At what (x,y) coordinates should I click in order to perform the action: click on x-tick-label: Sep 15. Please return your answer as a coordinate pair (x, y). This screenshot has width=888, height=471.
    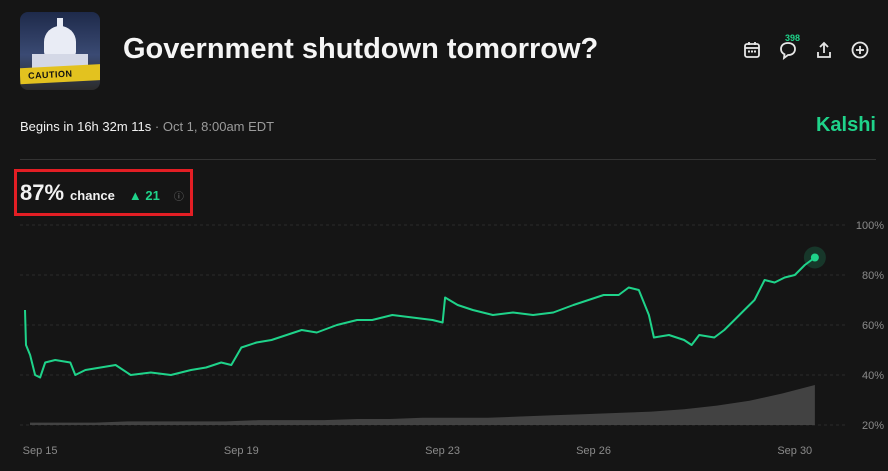
    Looking at the image, I should click on (40, 451).